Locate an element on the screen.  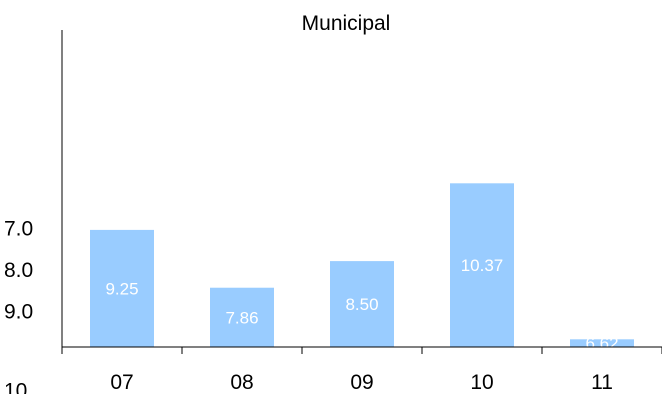
y-tick-label: 7.0 is located at coordinates (18, 229).